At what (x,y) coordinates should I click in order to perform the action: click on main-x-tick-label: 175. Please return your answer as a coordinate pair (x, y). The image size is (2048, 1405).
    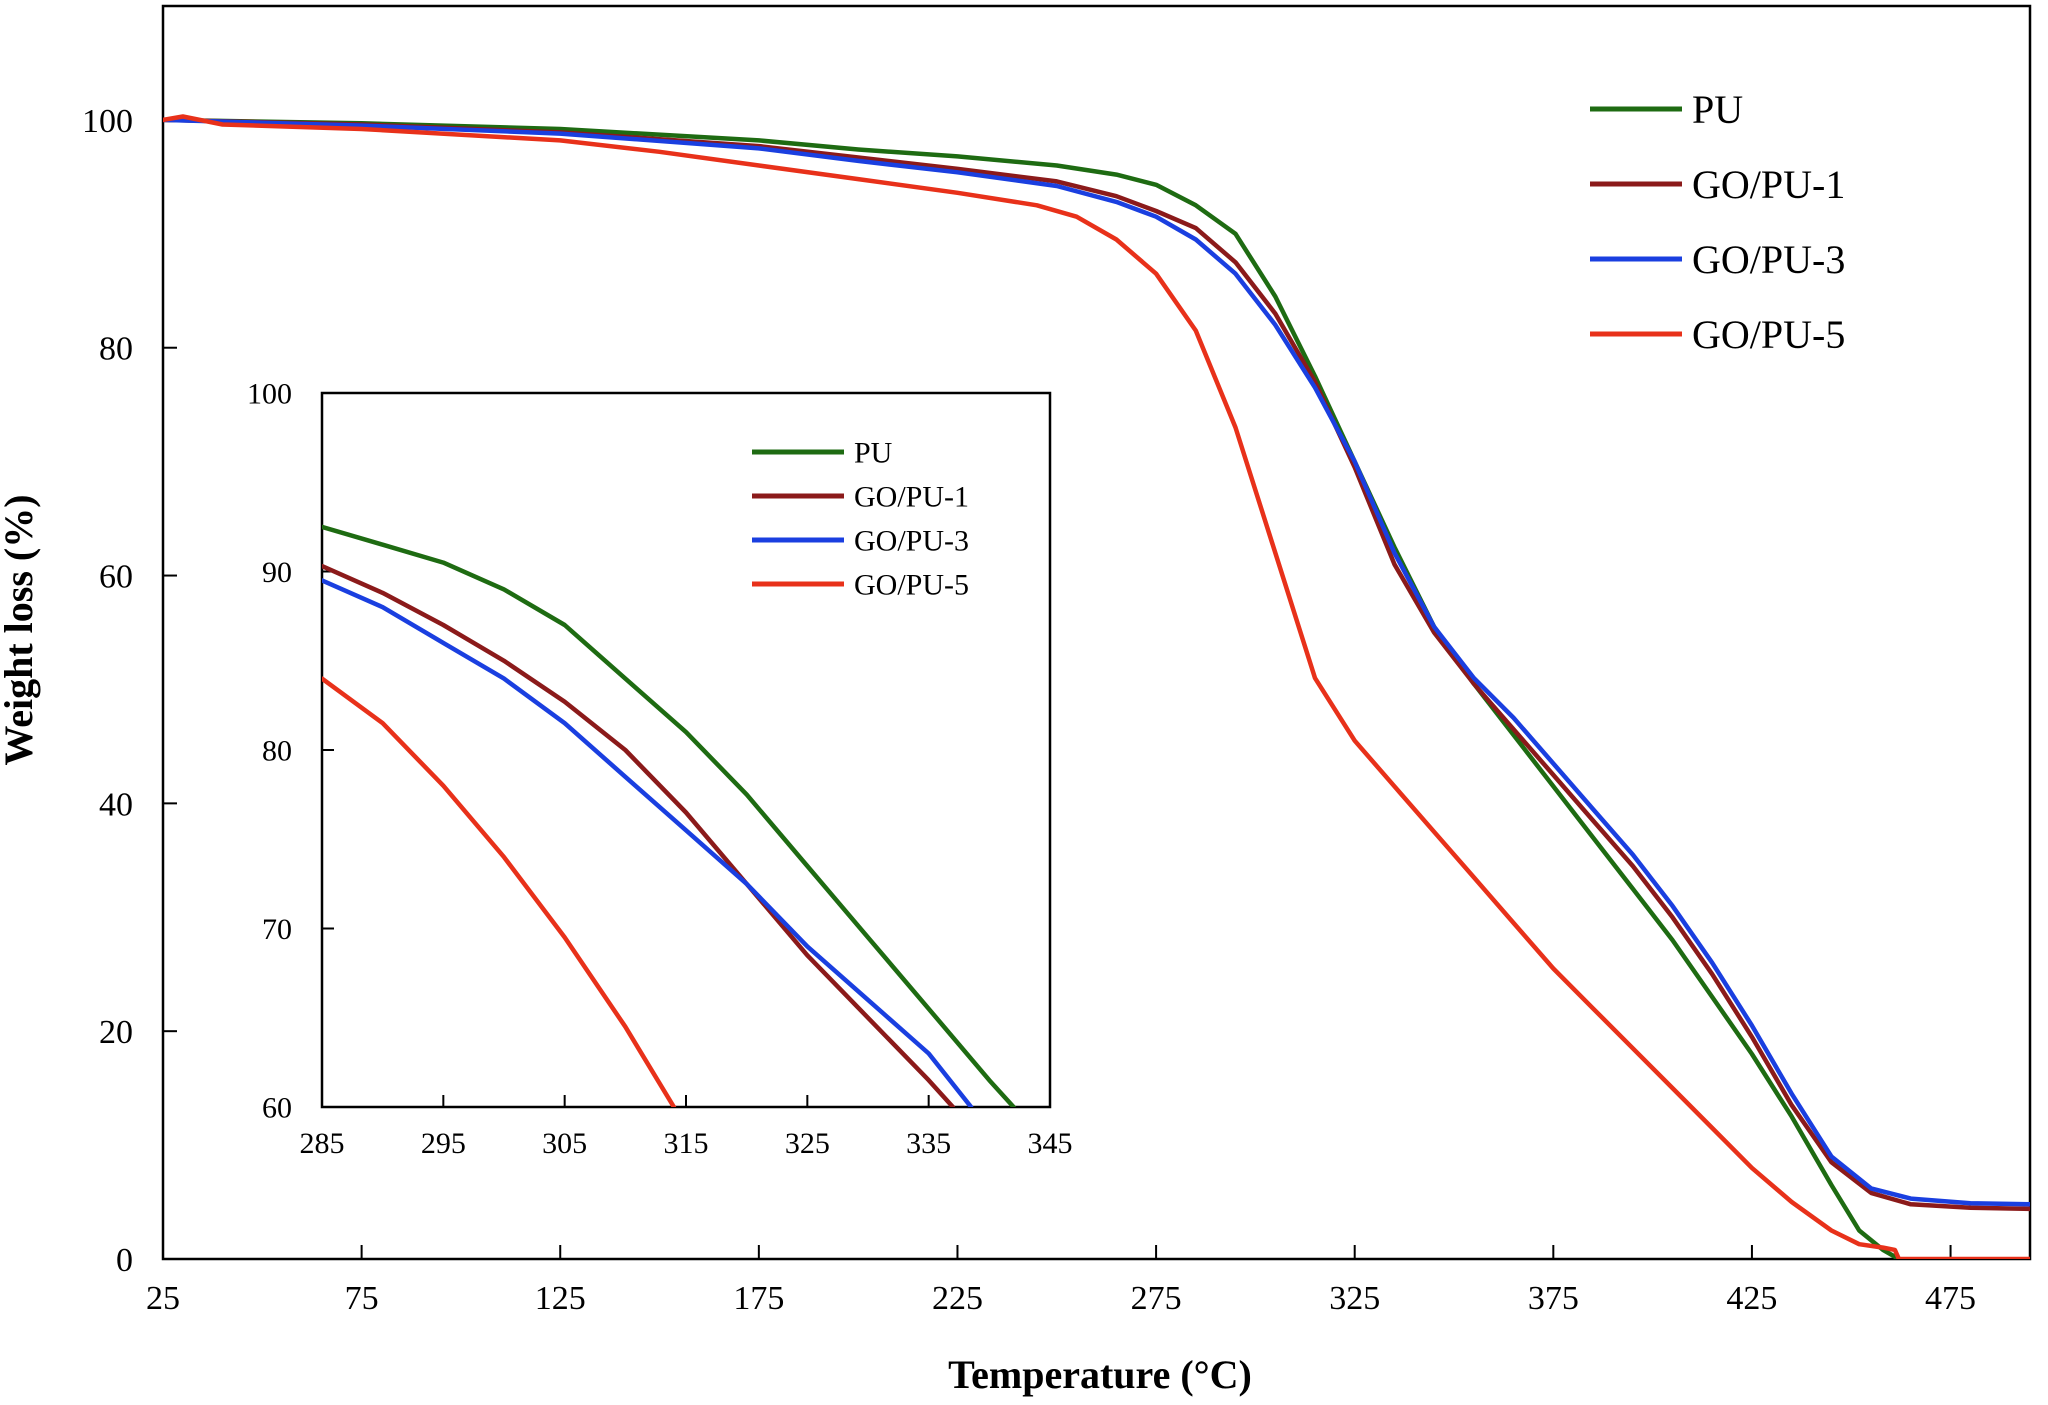
    Looking at the image, I should click on (758, 1298).